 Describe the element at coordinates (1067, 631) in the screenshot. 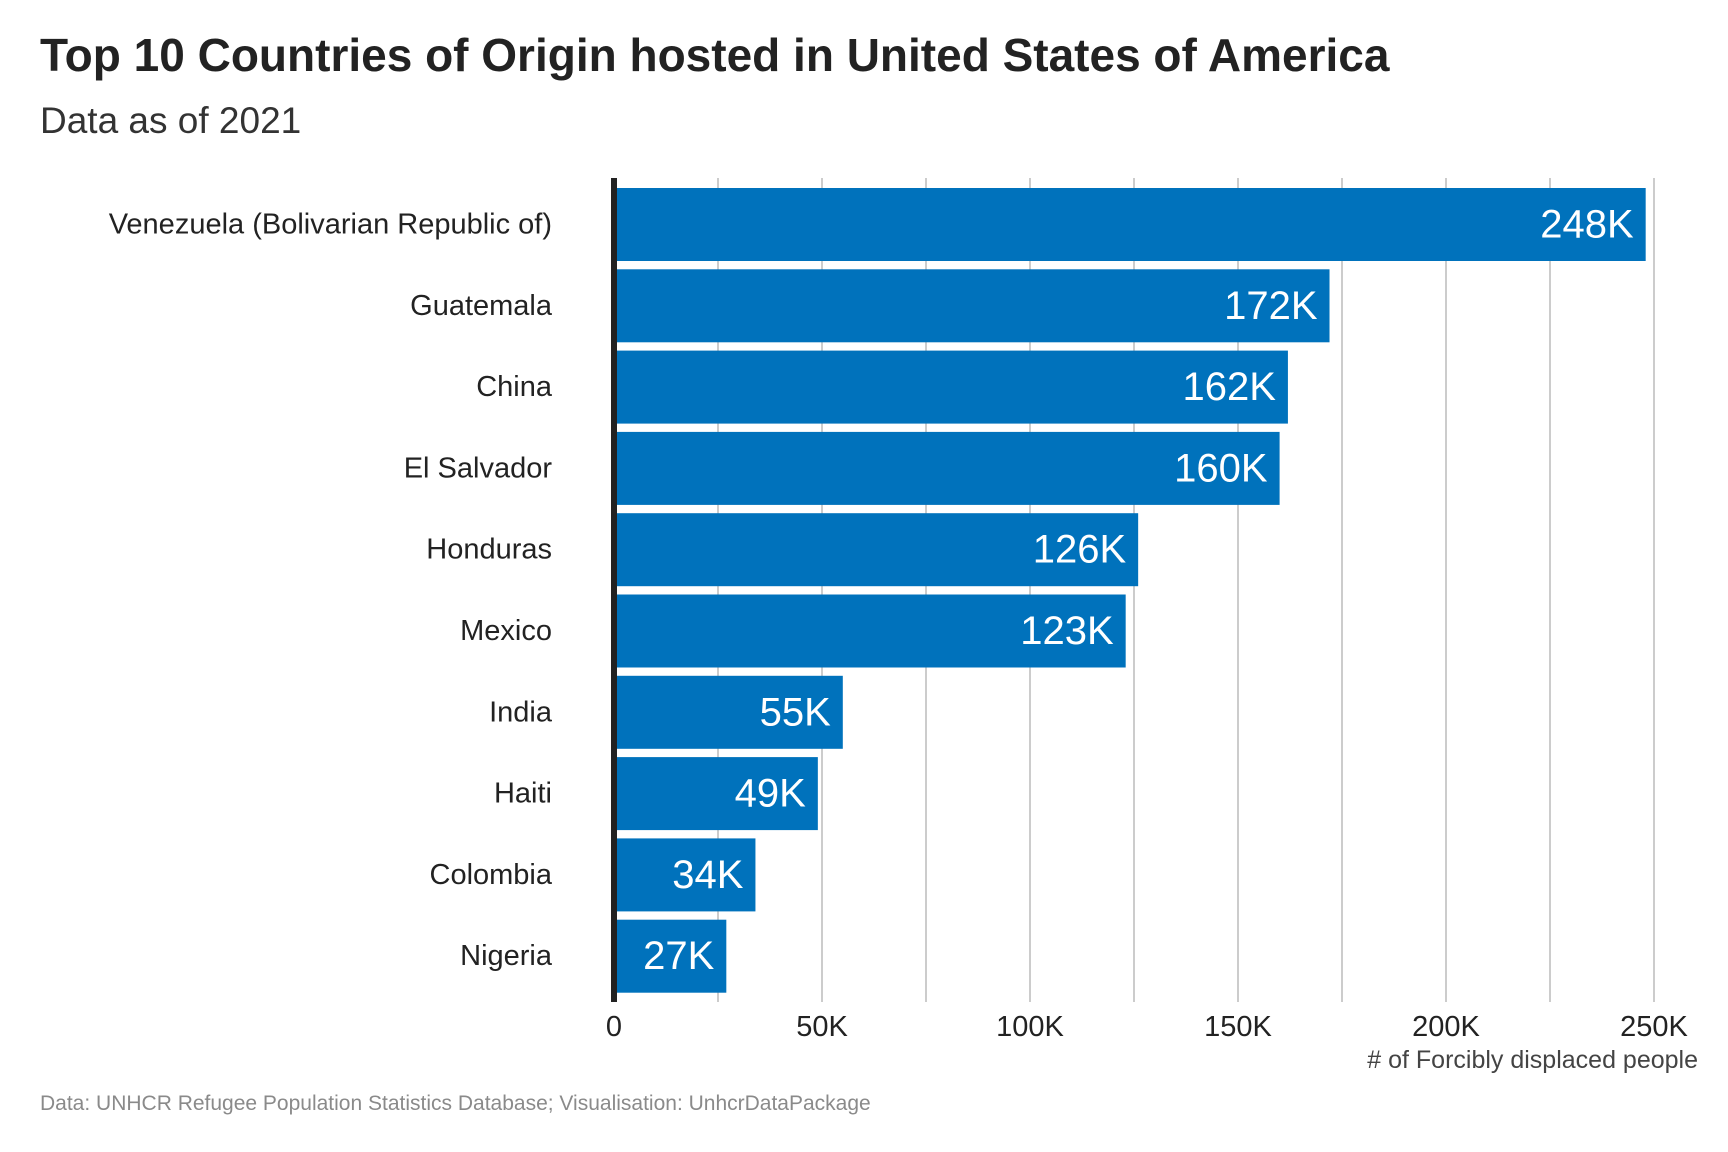

I see `bar-value-label: 123K` at that location.